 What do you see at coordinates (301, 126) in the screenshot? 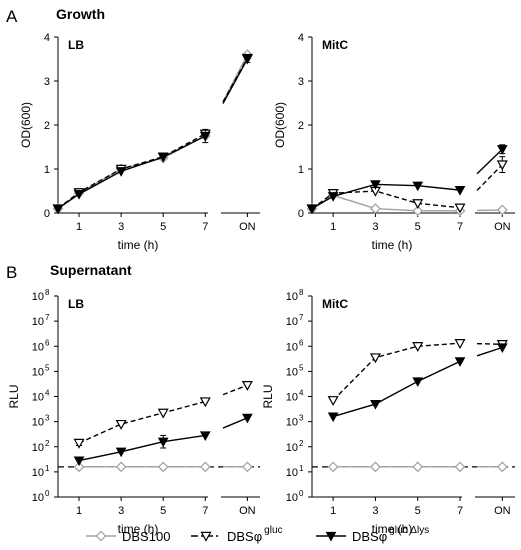
I see `y-tick-label: 2` at bounding box center [301, 126].